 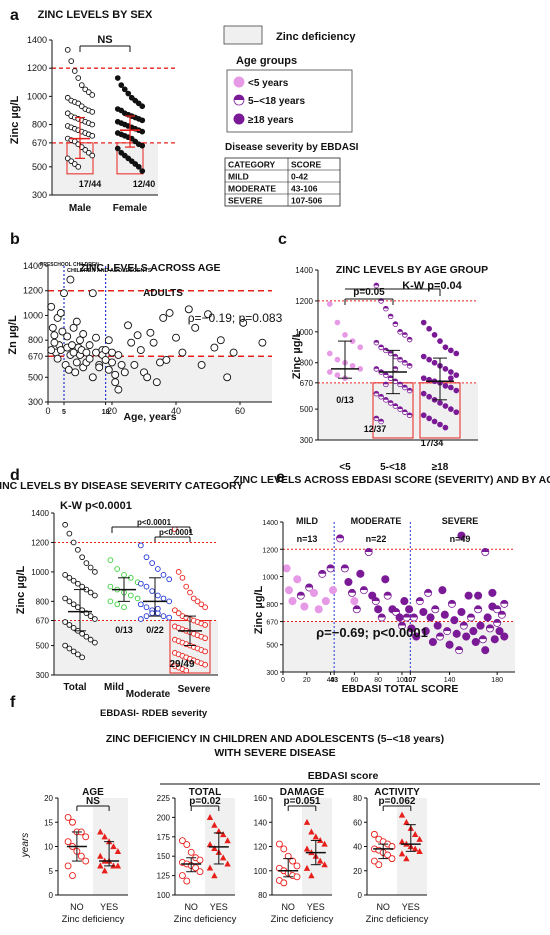 What do you see at coordinates (432, 286) in the screenshot?
I see `kw-label: K-W p=0.04` at bounding box center [432, 286].